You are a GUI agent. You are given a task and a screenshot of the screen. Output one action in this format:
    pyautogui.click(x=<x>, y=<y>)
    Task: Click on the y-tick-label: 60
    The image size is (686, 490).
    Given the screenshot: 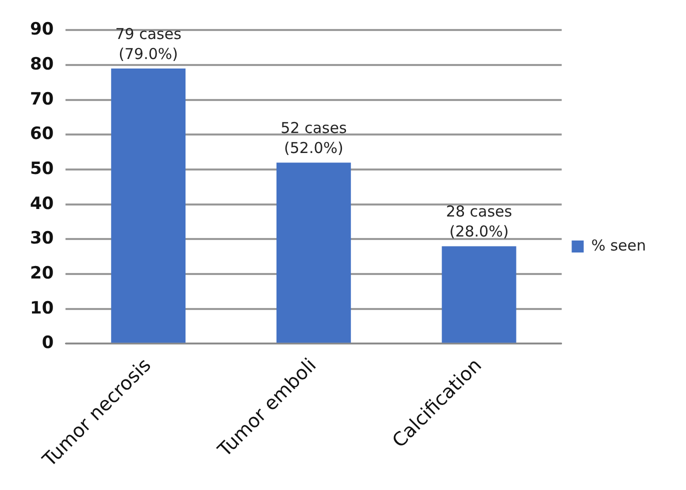 What is the action you would take?
    pyautogui.click(x=42, y=134)
    